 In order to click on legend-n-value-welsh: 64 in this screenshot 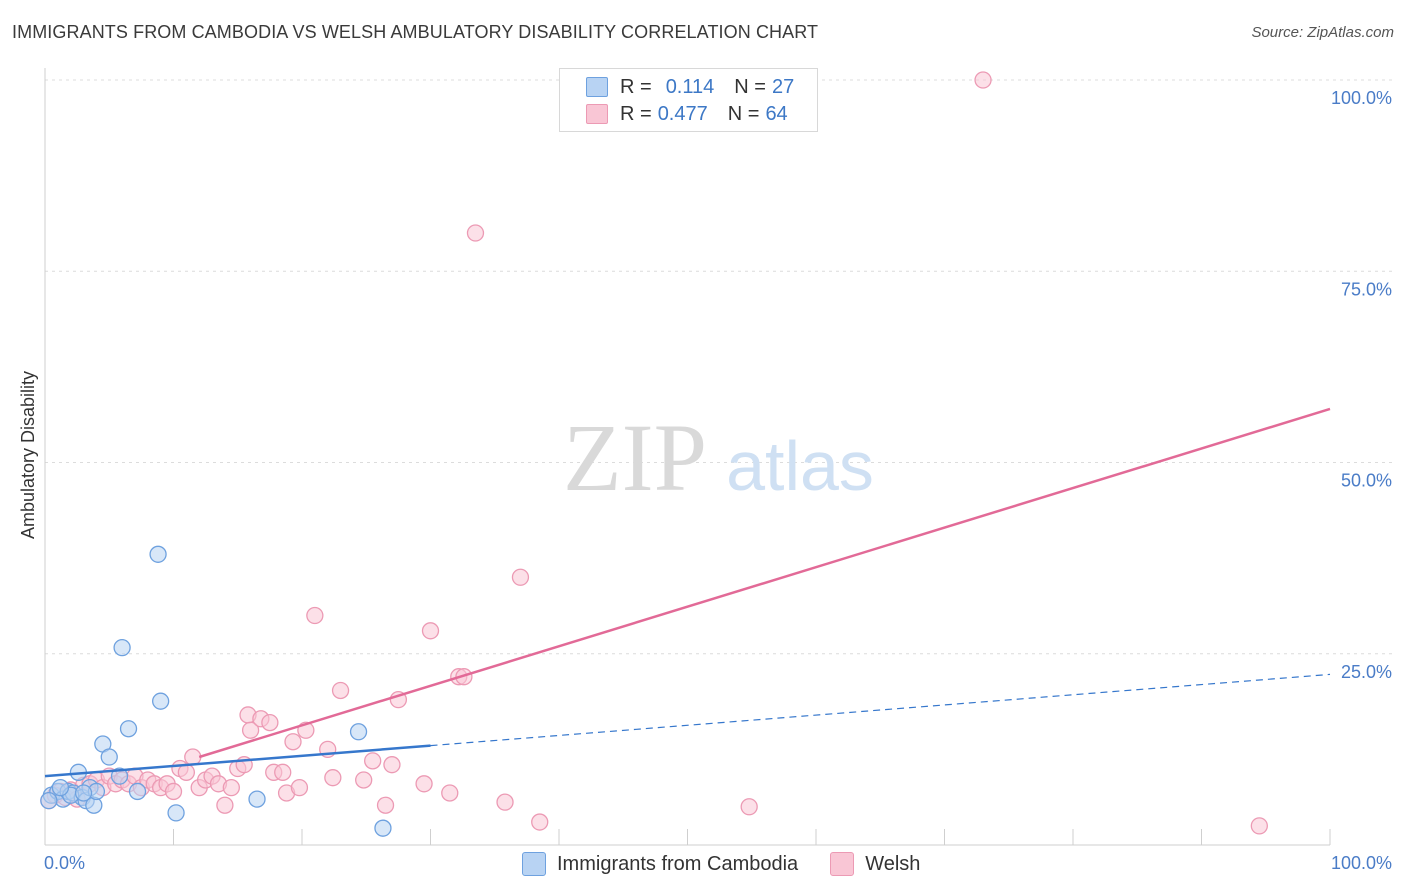, I will do `click(776, 113)`.